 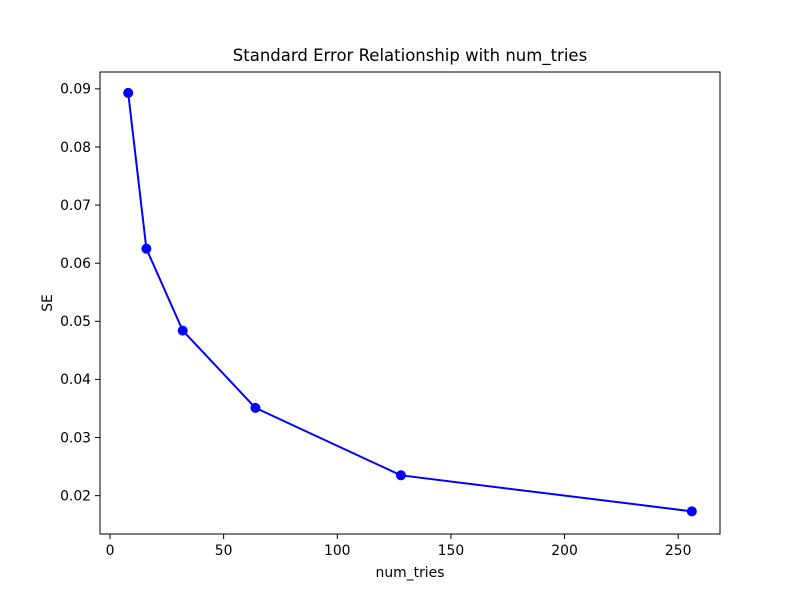 What do you see at coordinates (224, 551) in the screenshot?
I see `x-tick-label: 50` at bounding box center [224, 551].